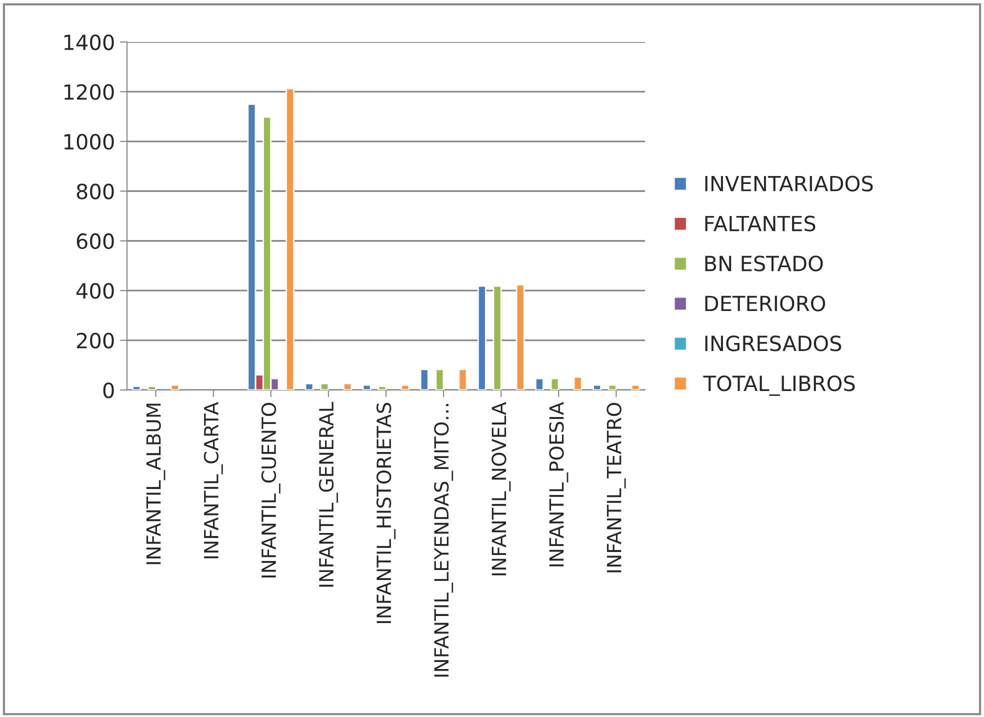 This screenshot has height=717, width=984. What do you see at coordinates (95, 192) in the screenshot?
I see `y-tick-label: 800` at bounding box center [95, 192].